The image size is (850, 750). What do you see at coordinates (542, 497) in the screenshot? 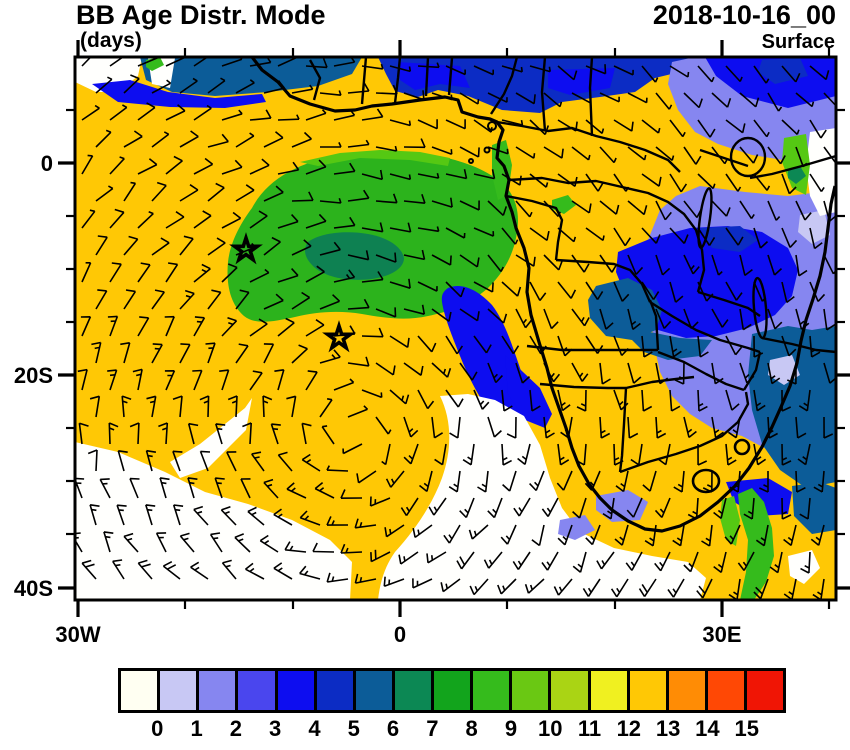
I see `region-white-south-center` at bounding box center [542, 497].